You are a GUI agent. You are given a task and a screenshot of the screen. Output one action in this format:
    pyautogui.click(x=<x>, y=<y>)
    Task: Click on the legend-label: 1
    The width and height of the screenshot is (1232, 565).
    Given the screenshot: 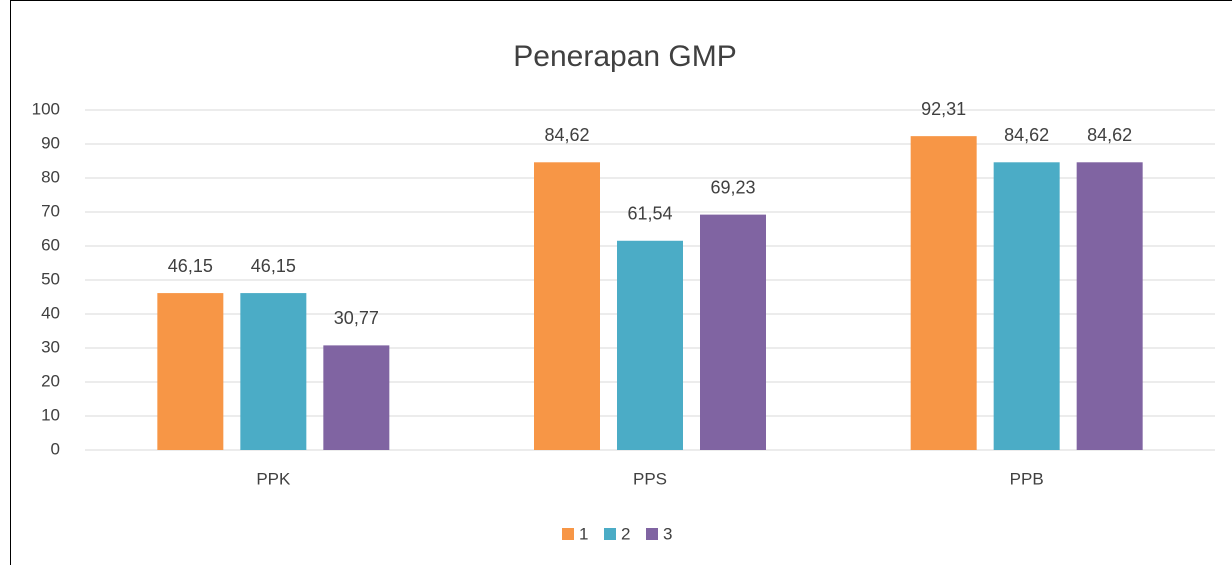 What is the action you would take?
    pyautogui.click(x=583, y=533)
    